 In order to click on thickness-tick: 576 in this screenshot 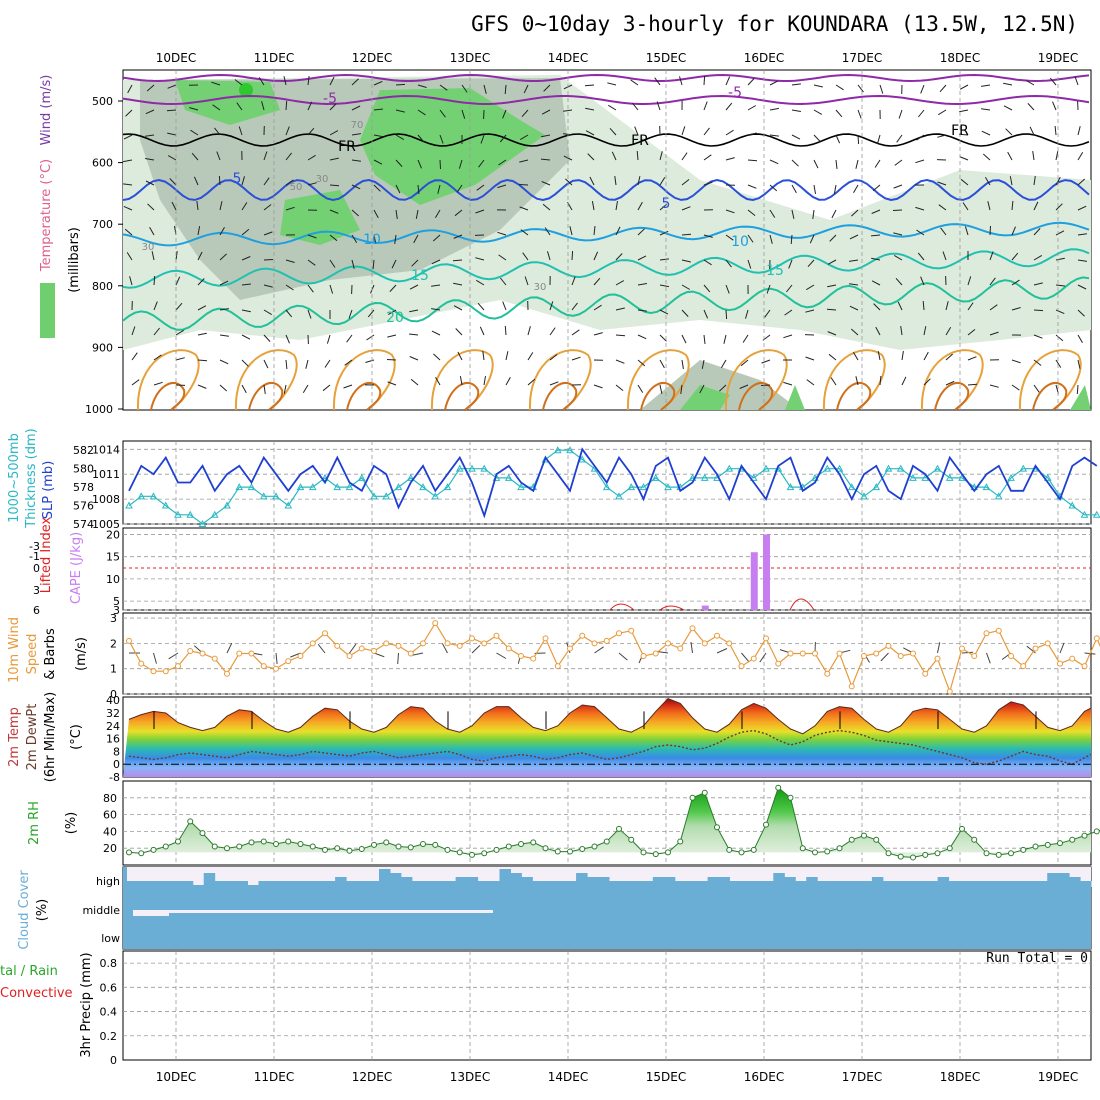, I will do `click(83, 506)`.